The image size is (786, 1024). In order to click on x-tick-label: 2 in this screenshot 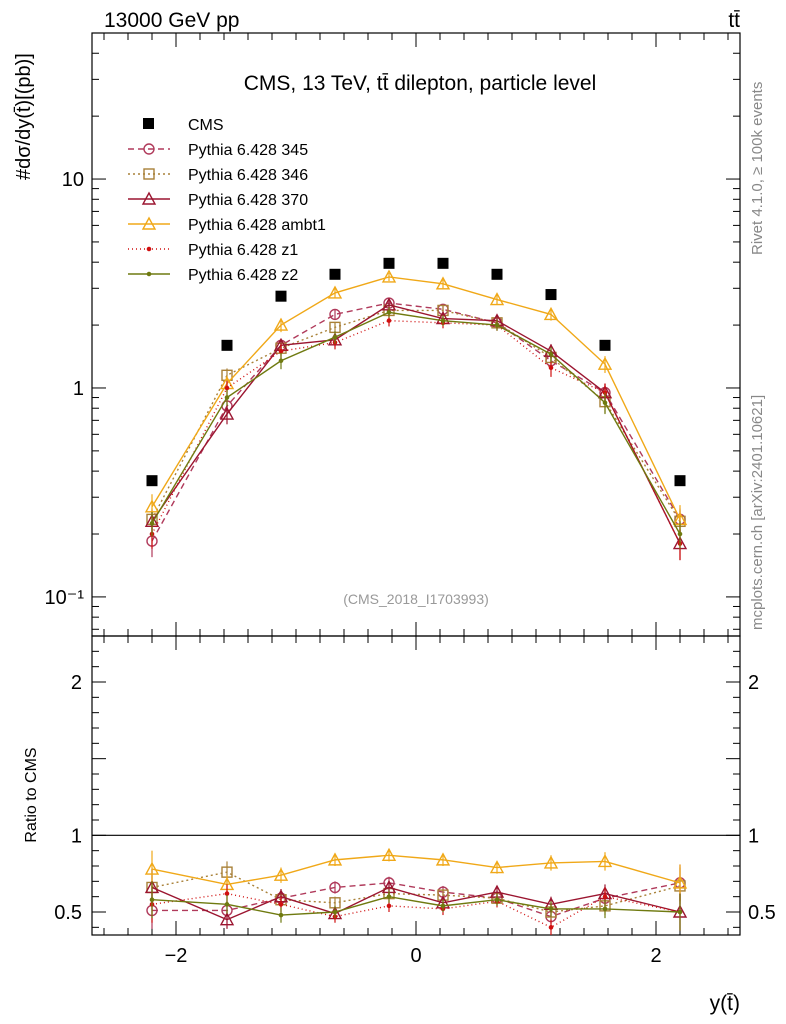, I will do `click(655, 956)`.